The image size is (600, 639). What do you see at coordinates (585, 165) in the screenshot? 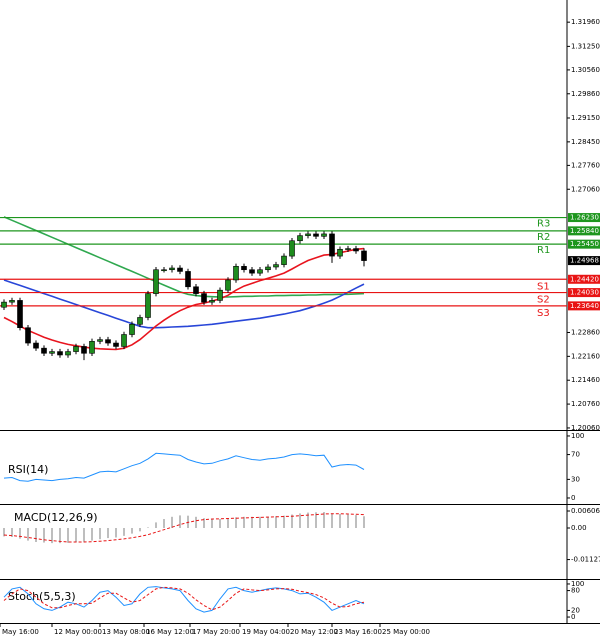
I see `y-tick-label: 1.27760` at bounding box center [585, 165].